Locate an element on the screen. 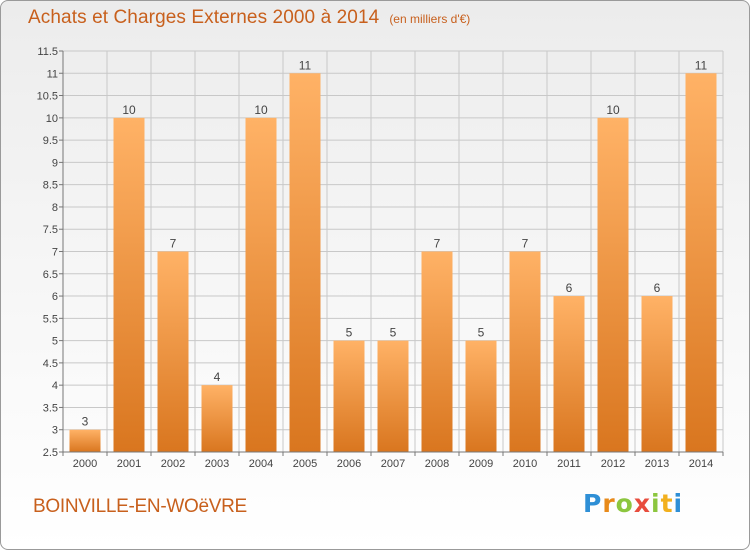  logo-letter: x is located at coordinates (642, 503).